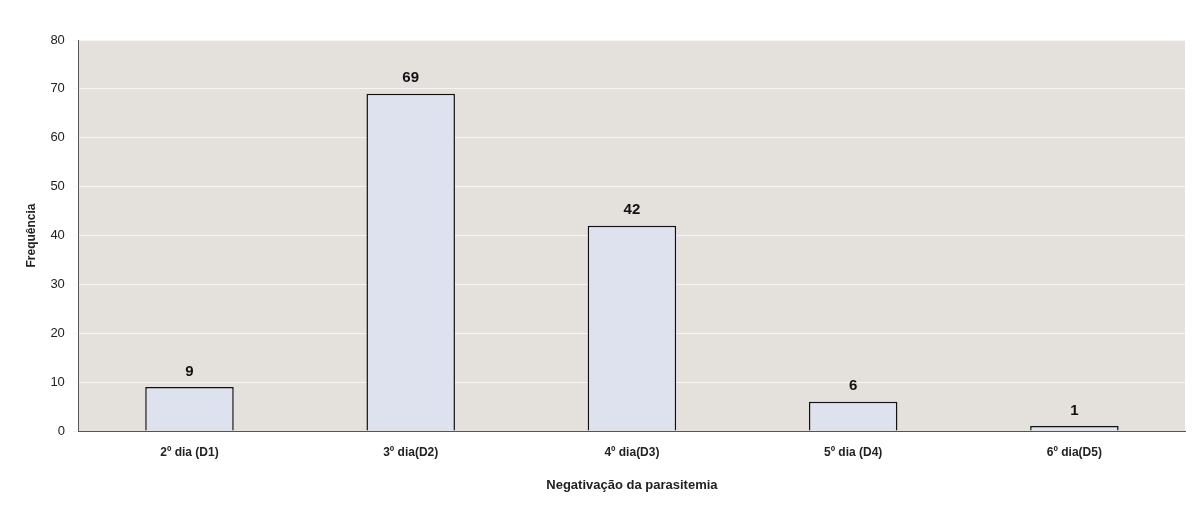 The image size is (1197, 507). What do you see at coordinates (632, 209) in the screenshot?
I see `data-label: 42` at bounding box center [632, 209].